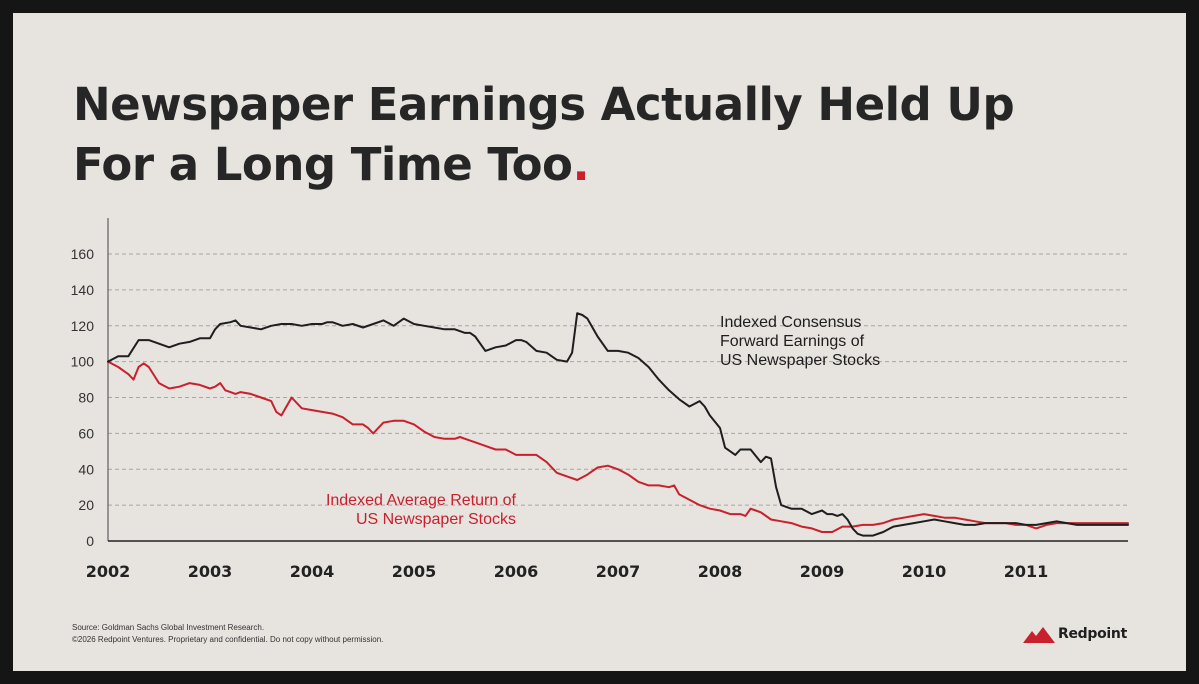  I want to click on x-tick-label: 2008, so click(720, 571).